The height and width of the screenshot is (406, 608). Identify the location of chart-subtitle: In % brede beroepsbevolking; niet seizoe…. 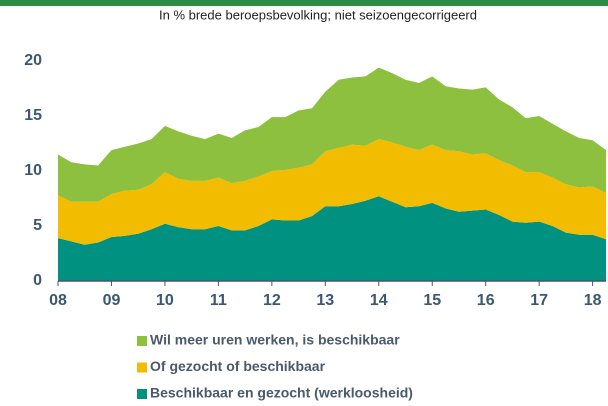
(318, 14).